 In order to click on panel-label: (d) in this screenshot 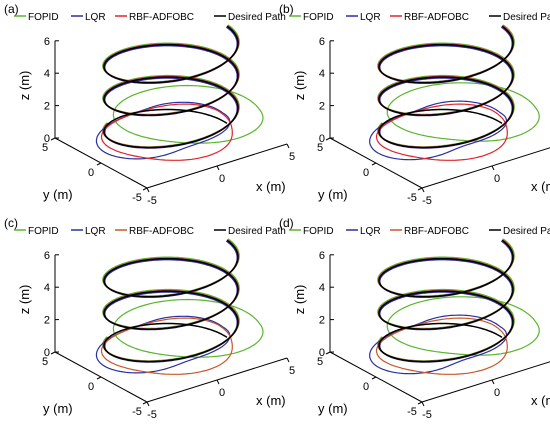, I will do `click(286, 223)`.